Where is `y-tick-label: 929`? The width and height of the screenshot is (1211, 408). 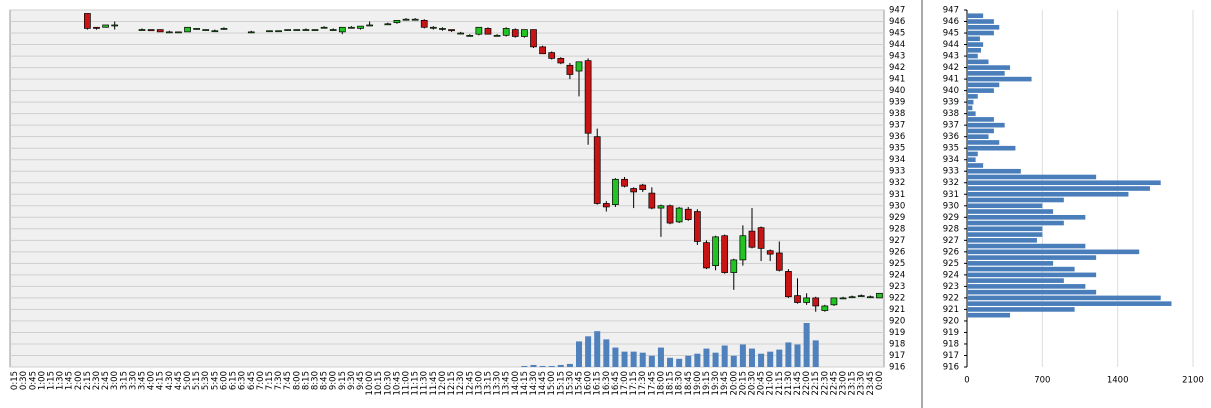
y-tick-label: 929 is located at coordinates (897, 218).